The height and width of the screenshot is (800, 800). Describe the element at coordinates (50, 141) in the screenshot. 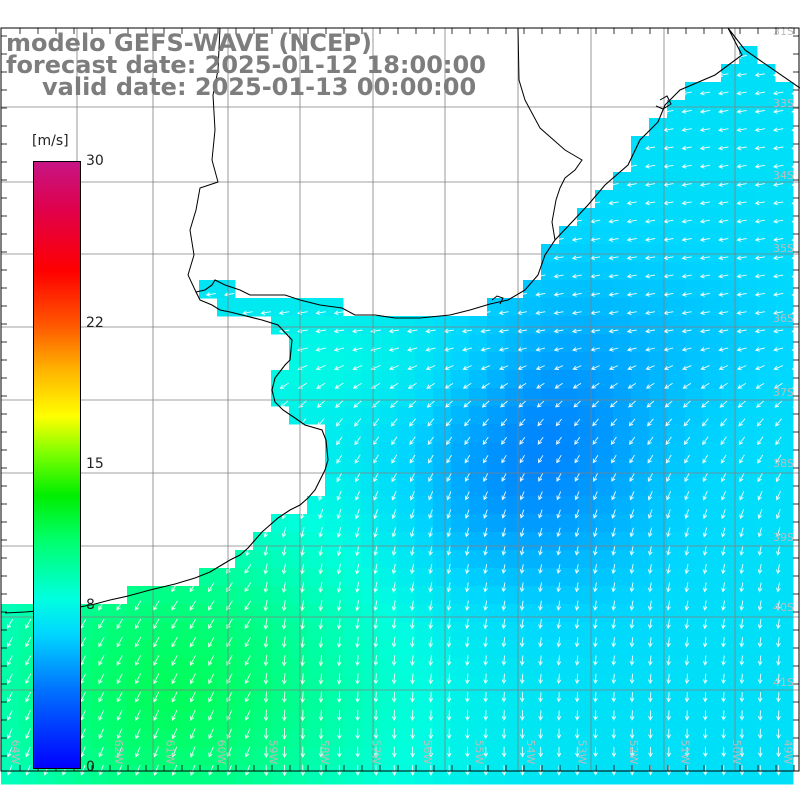

I see `colorbar-unit: [m/s]` at that location.